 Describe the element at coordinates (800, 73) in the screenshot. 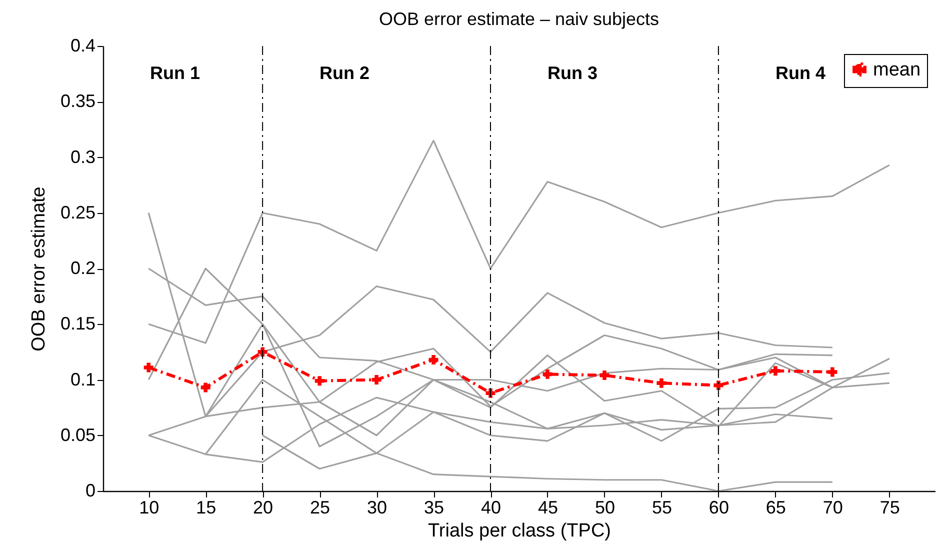

I see `annotation: Run 4` at that location.